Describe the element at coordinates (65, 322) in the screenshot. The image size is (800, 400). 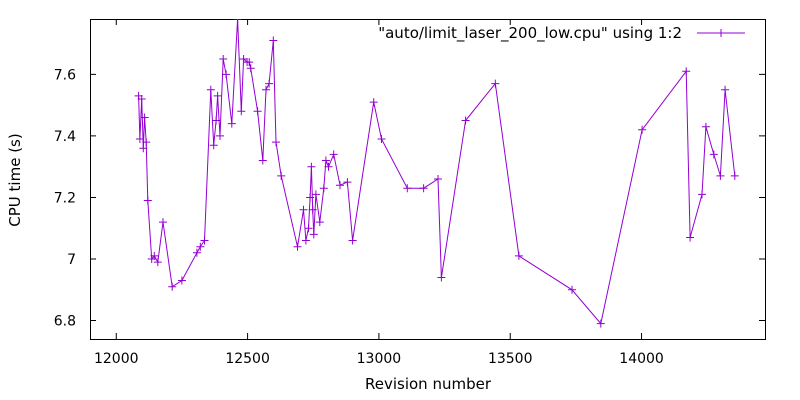
I see `y-tick-label: 6.8` at that location.